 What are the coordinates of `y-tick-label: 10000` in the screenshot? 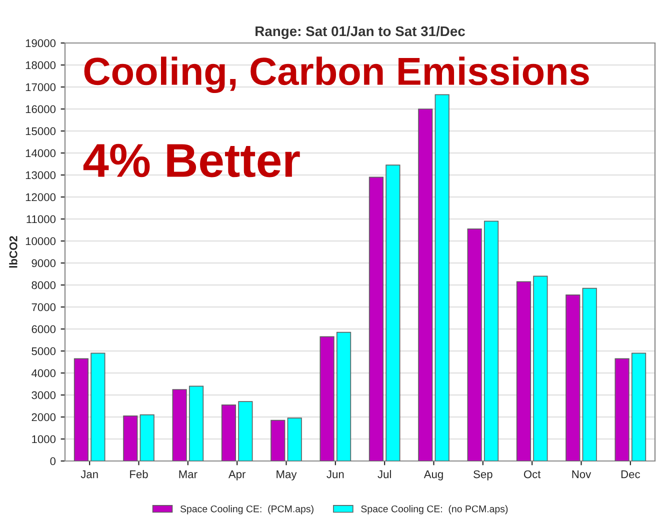 It's located at (41, 241).